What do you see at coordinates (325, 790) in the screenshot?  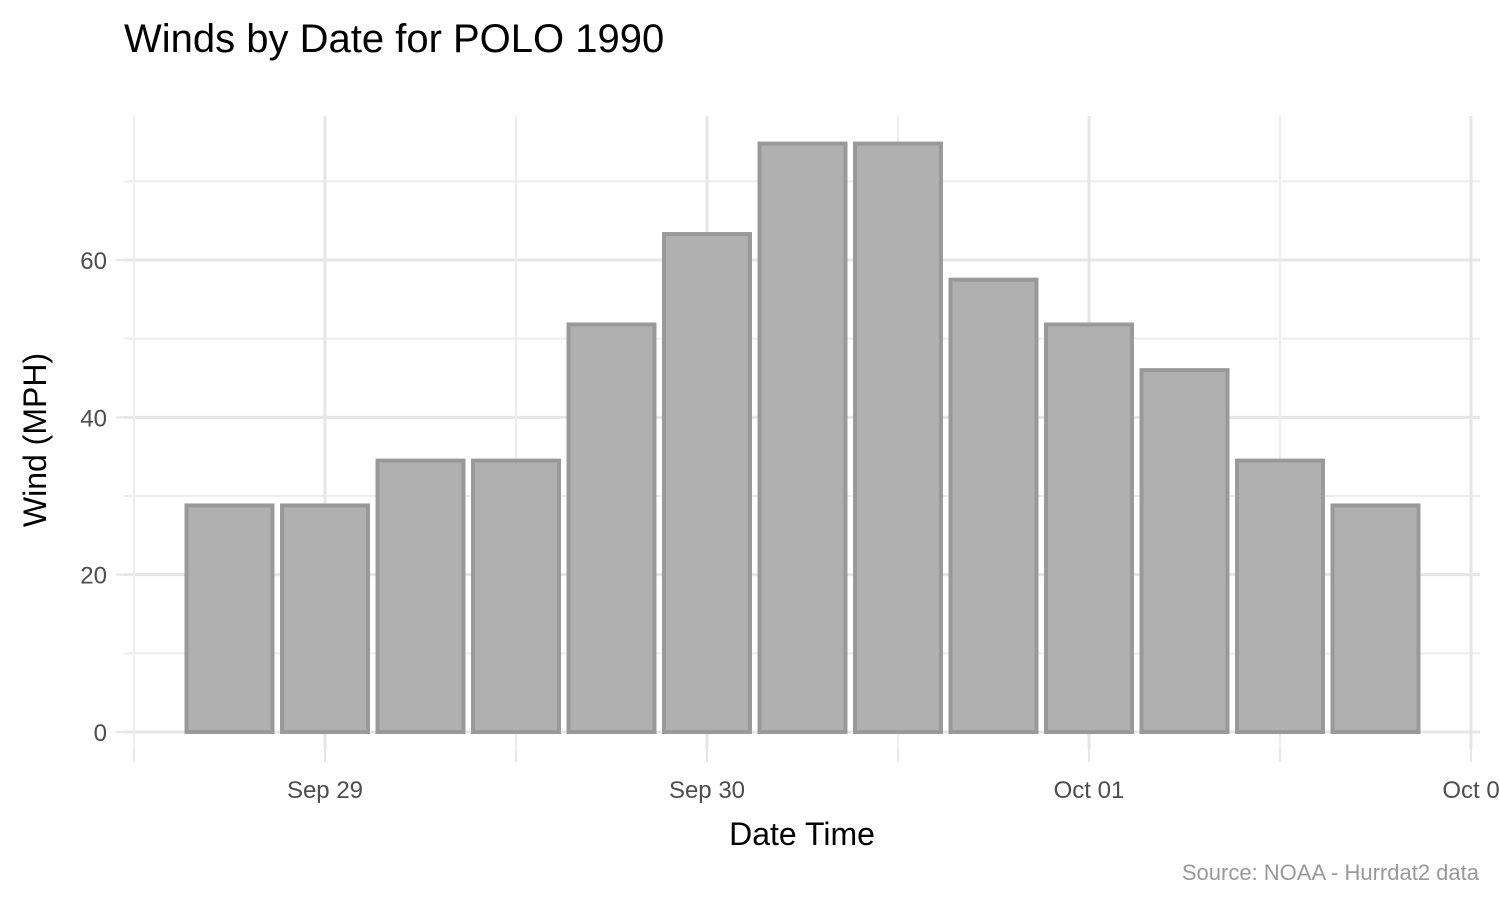 I see `x-tick-label: Sep 29` at bounding box center [325, 790].